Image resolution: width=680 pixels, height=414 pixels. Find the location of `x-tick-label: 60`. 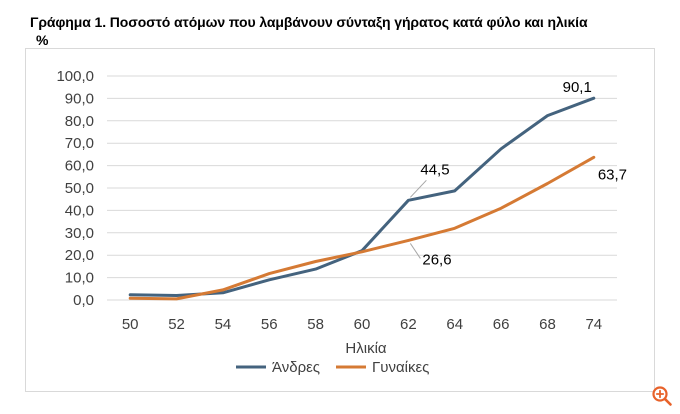

x-tick-label: 60 is located at coordinates (362, 324).